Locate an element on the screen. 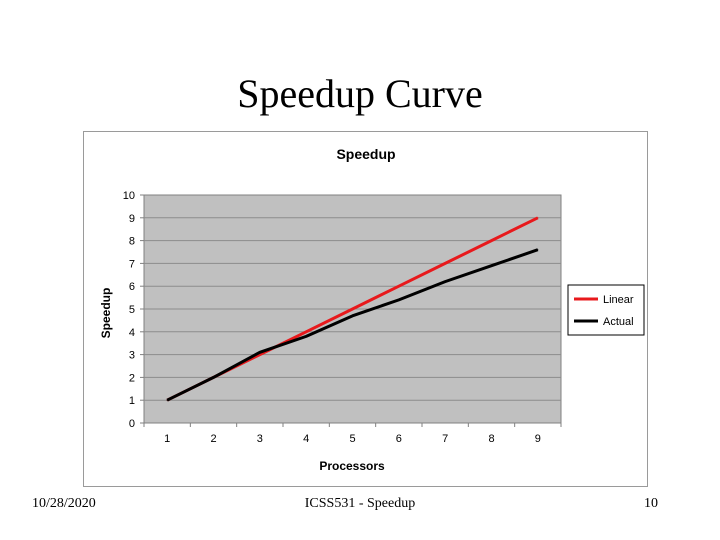 Image resolution: width=720 pixels, height=540 pixels. x-tick-label: 8 is located at coordinates (491, 439).